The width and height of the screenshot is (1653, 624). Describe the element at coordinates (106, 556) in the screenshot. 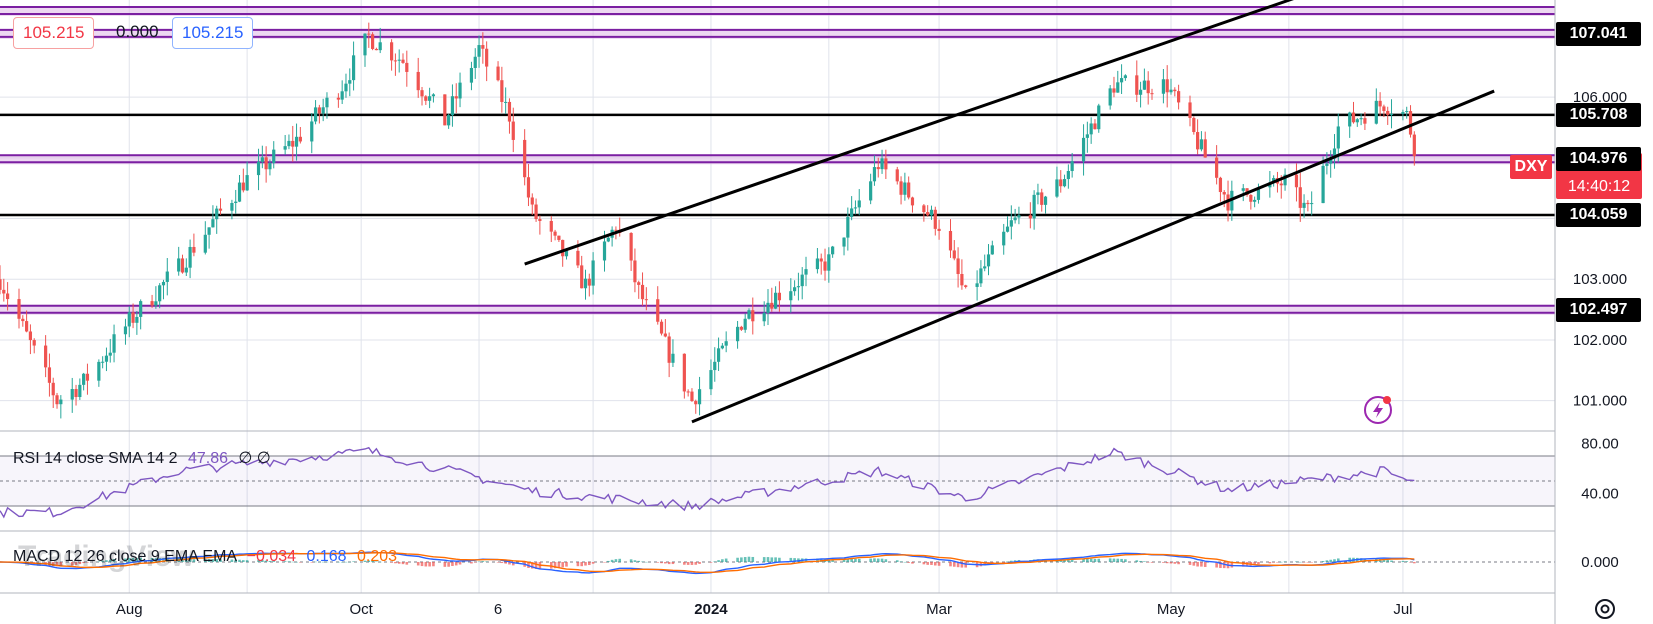

I see `tradingview-watermark: TradingView` at that location.